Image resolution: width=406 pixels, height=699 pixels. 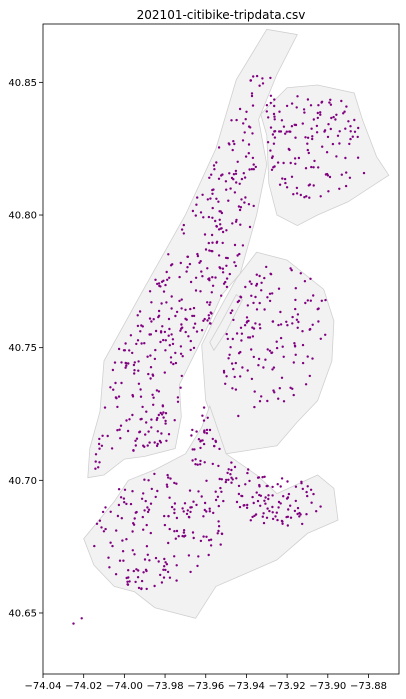 What do you see at coordinates (165, 686) in the screenshot?
I see `x-tick-label: −73.98` at bounding box center [165, 686].